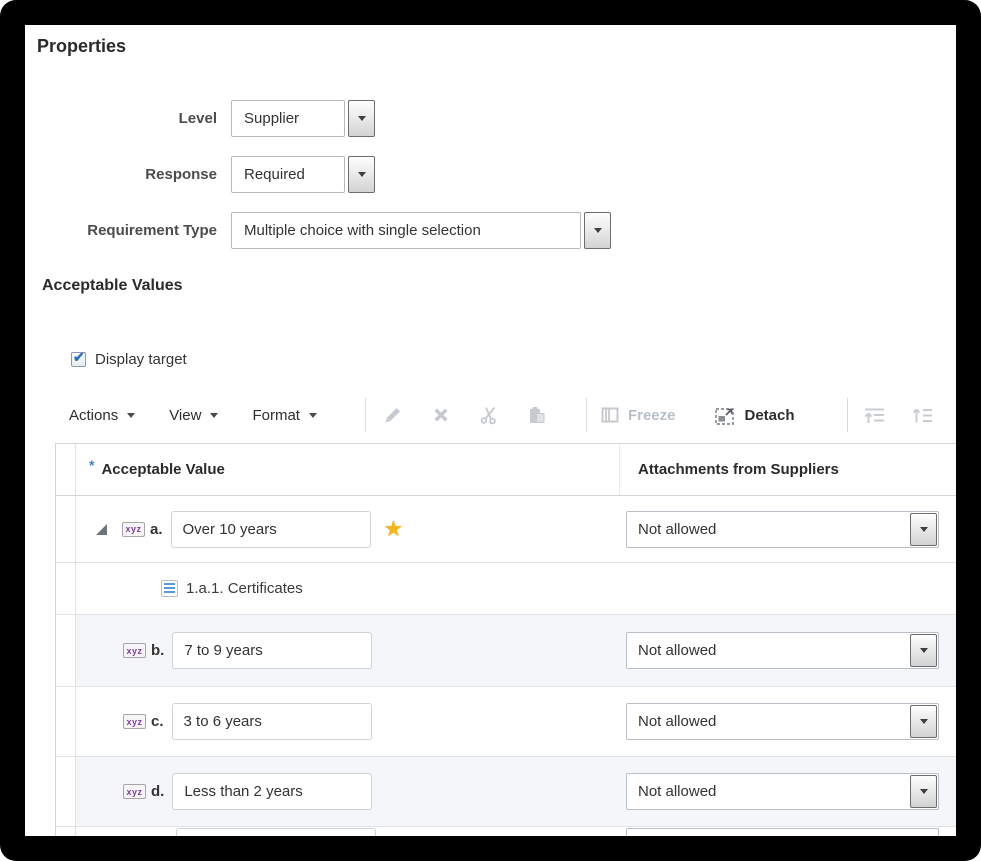 This screenshot has width=981, height=861. What do you see at coordinates (270, 529) in the screenshot?
I see `acceptable-value-input: Over 10 years` at bounding box center [270, 529].